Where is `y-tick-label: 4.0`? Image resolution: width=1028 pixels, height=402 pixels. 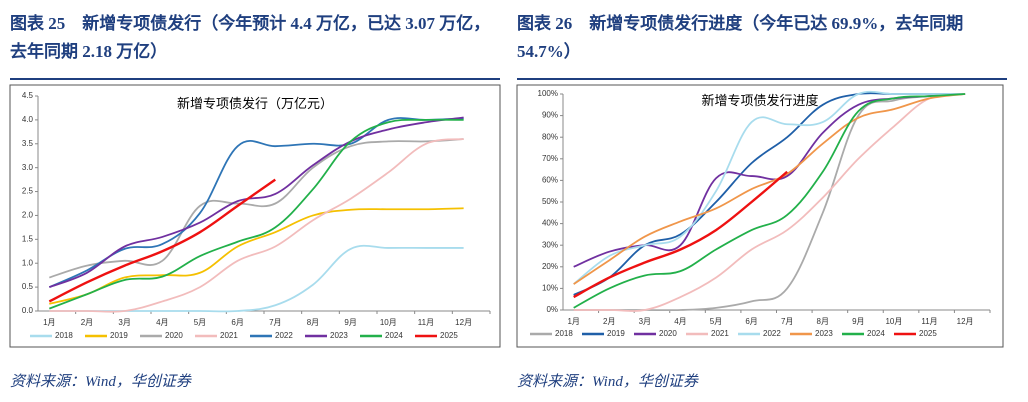 y-tick-label: 4.0 is located at coordinates (28, 119).